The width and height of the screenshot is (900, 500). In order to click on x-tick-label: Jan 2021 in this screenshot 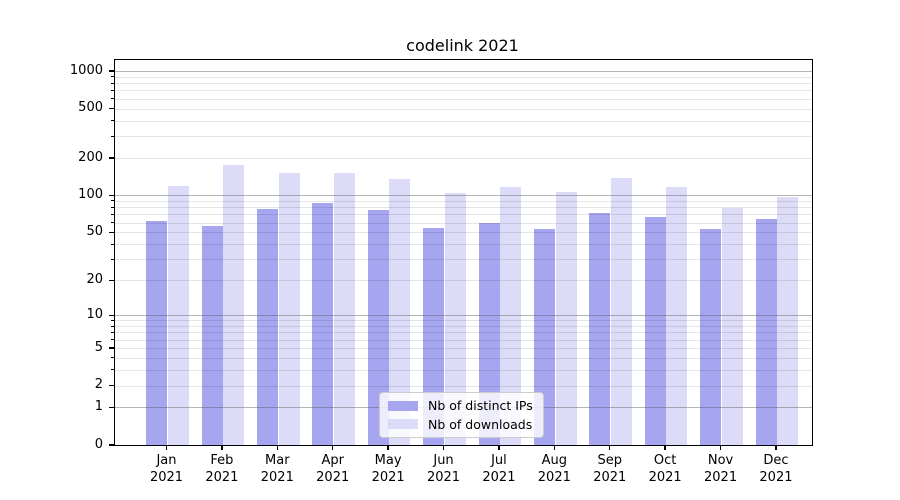, I will do `click(167, 469)`.